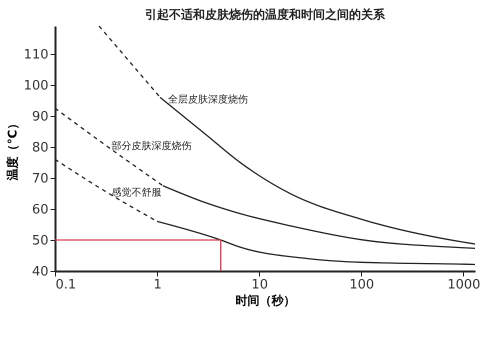  Describe the element at coordinates (361, 285) in the screenshot. I see `x-tick-label: 100` at that location.